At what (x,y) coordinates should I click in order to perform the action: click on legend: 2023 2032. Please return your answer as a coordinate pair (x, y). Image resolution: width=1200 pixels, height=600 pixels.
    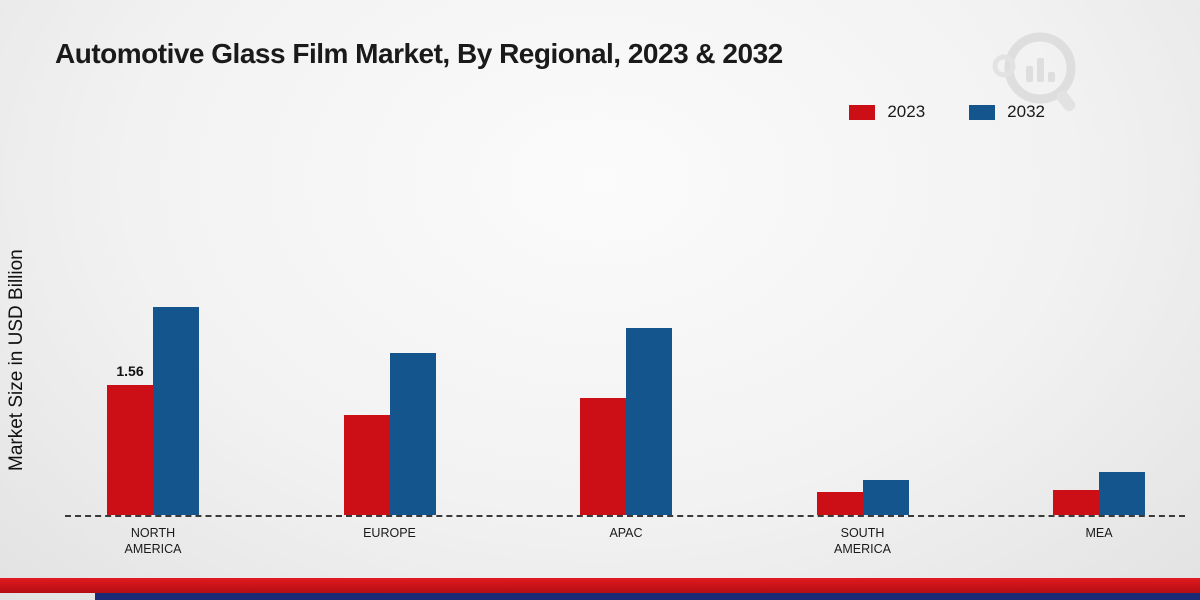
    Looking at the image, I should click on (947, 112).